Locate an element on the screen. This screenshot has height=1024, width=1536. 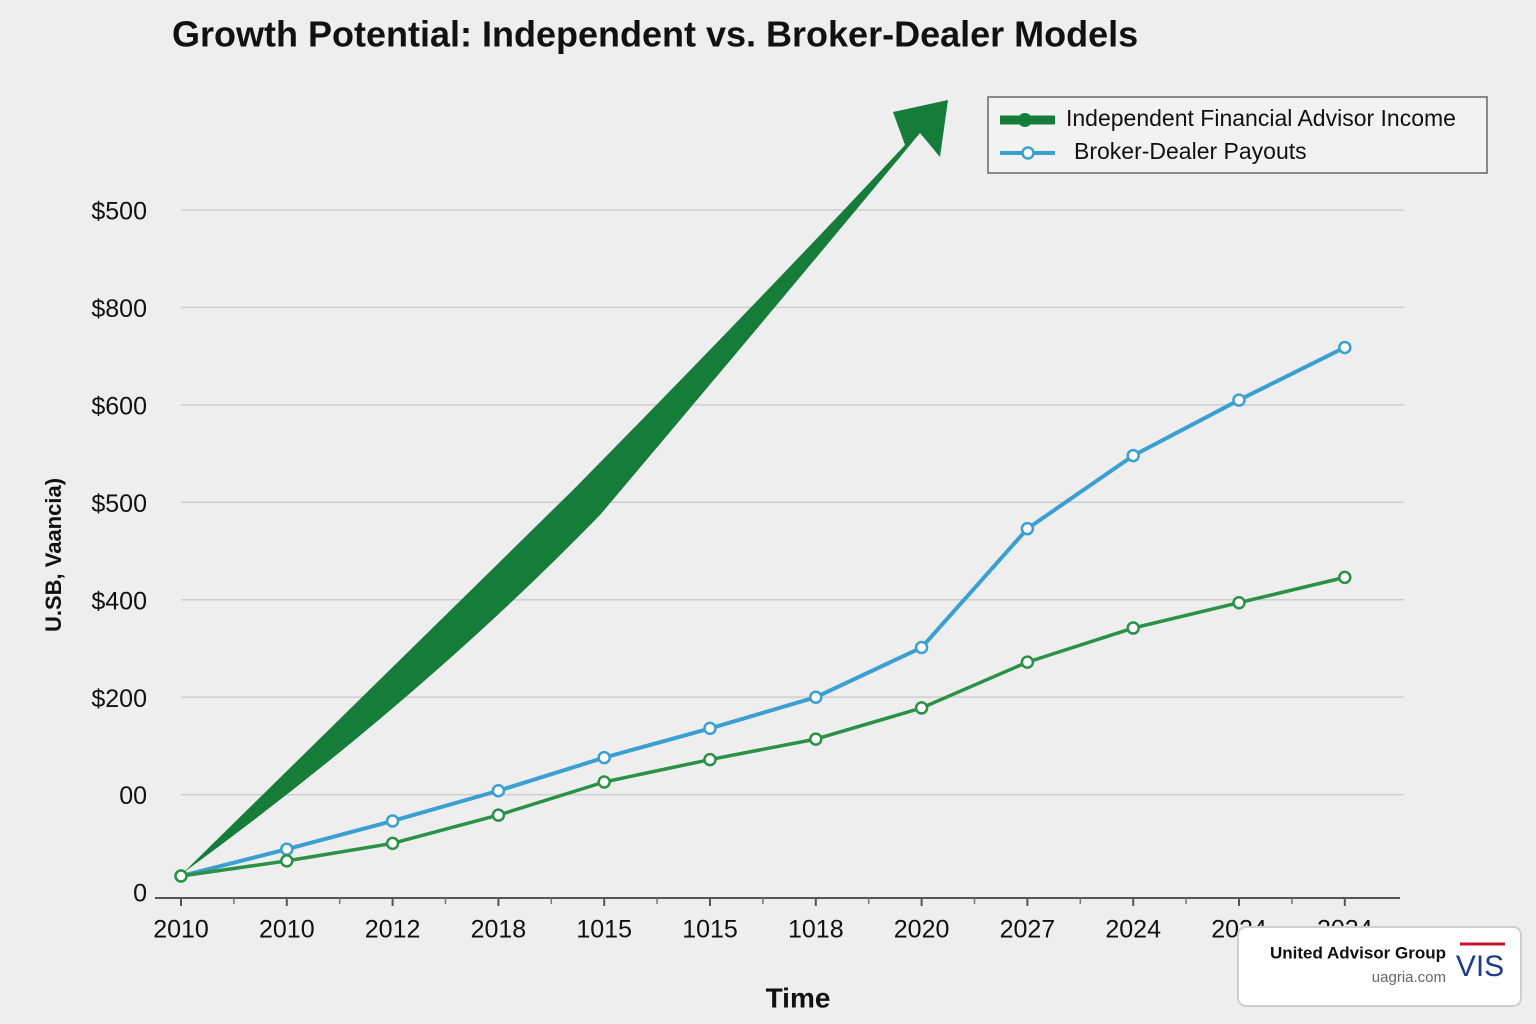
watermark: United Advisor Group uagria.com VIS is located at coordinates (1379, 966).